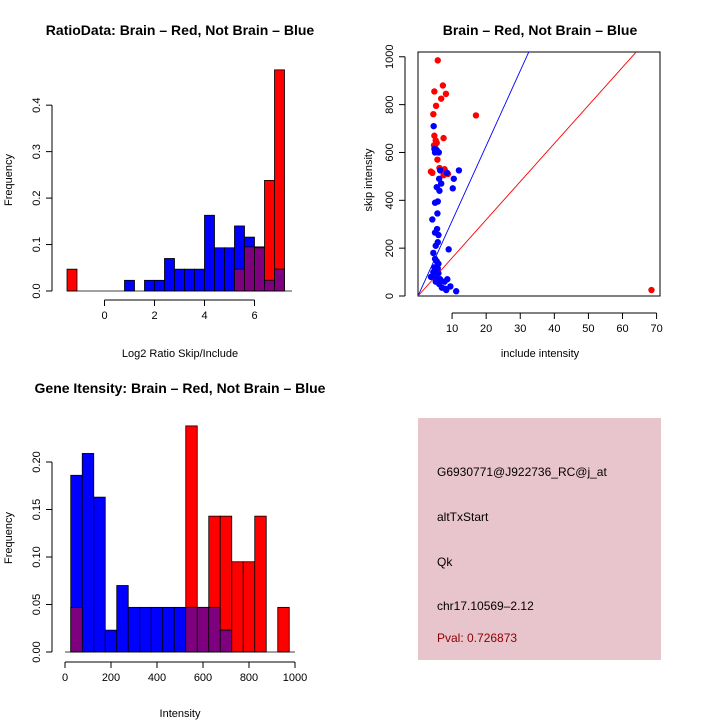 The width and height of the screenshot is (720, 720). What do you see at coordinates (104, 316) in the screenshot?
I see `x-tick-label: 0` at bounding box center [104, 316].